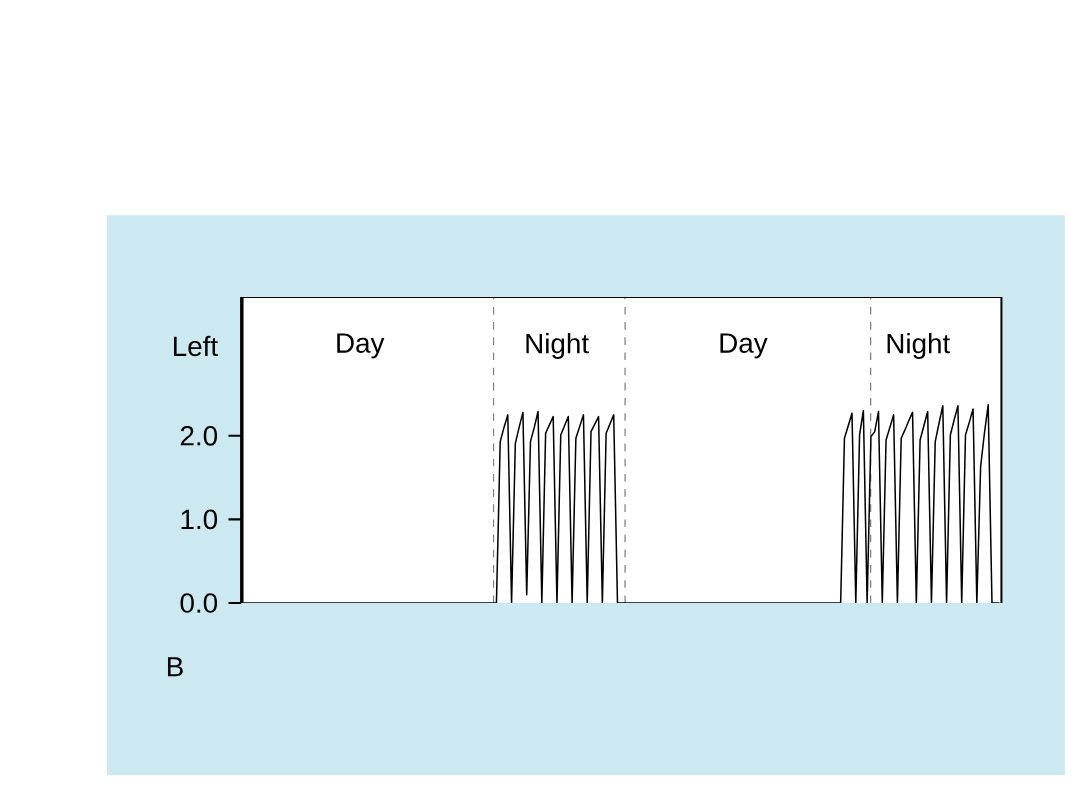  I want to click on y-tick-label: 0.0, so click(199, 603).